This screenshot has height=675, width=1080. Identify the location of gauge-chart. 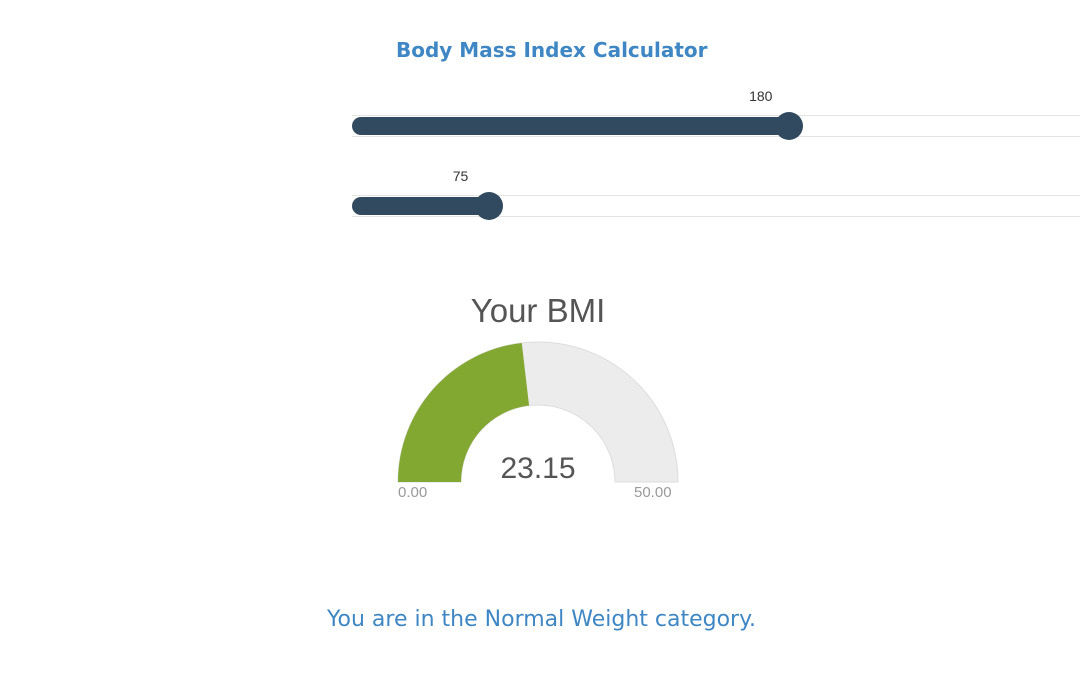
(538, 412).